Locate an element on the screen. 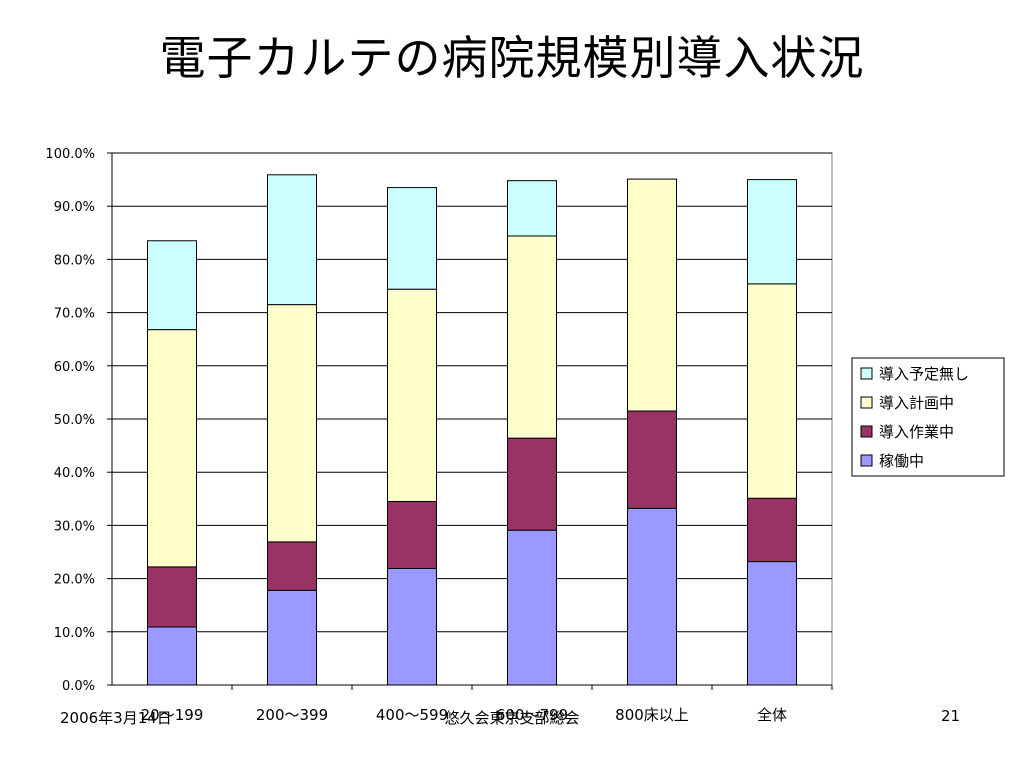 This screenshot has width=1024, height=768. y-tick-label: 0.0% is located at coordinates (78, 686).